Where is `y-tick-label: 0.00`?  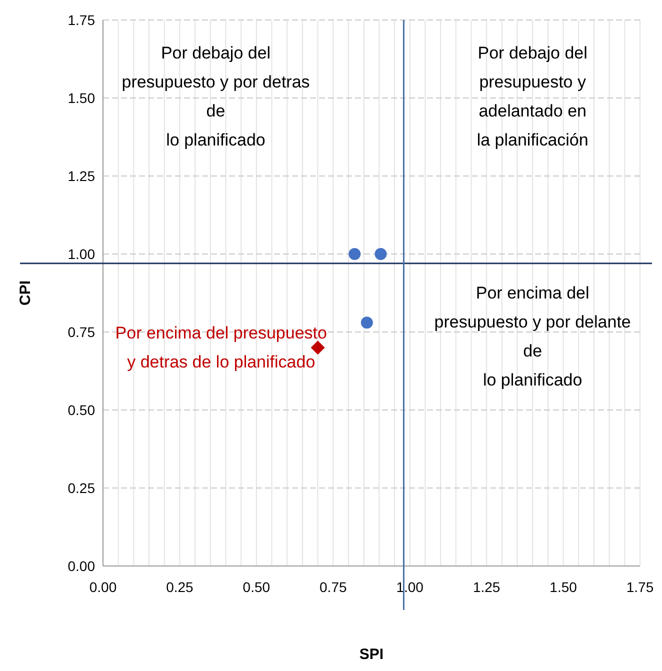
y-tick-label: 0.00 is located at coordinates (82, 566).